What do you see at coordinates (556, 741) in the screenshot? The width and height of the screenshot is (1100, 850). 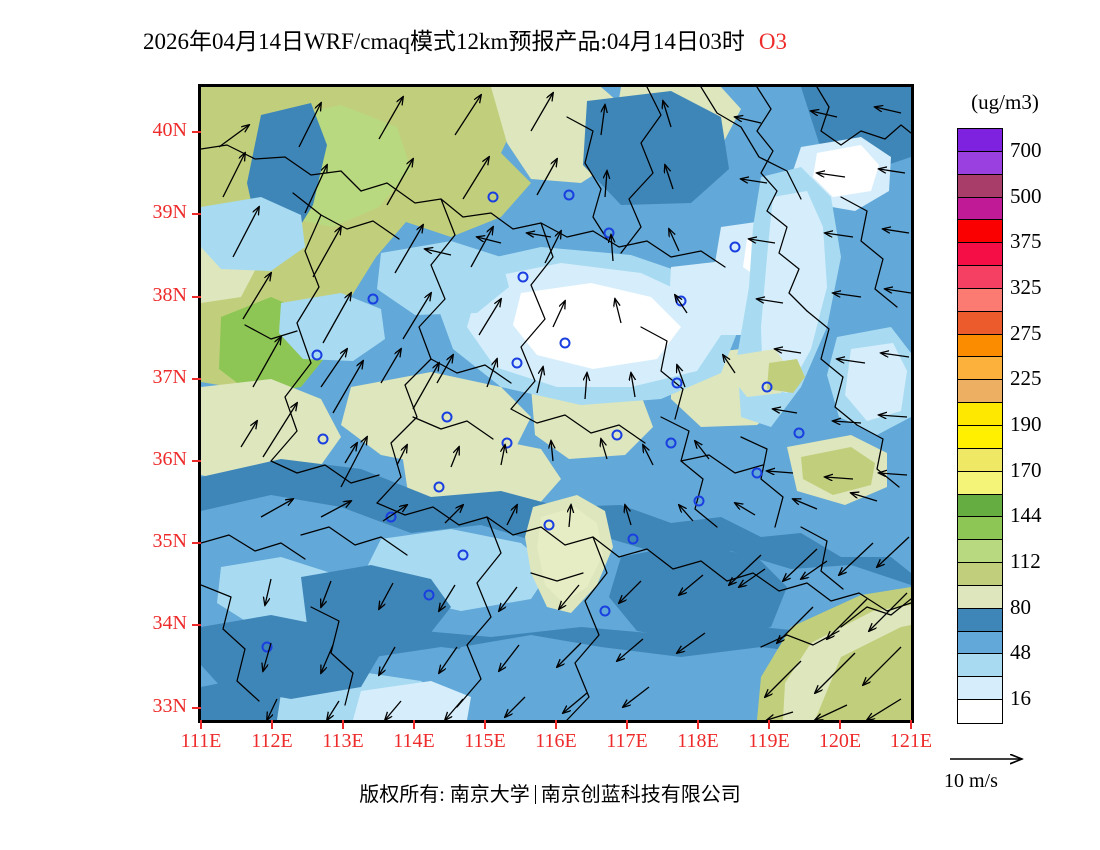 I see `lon-tick-label-116E: 116E` at bounding box center [556, 741].